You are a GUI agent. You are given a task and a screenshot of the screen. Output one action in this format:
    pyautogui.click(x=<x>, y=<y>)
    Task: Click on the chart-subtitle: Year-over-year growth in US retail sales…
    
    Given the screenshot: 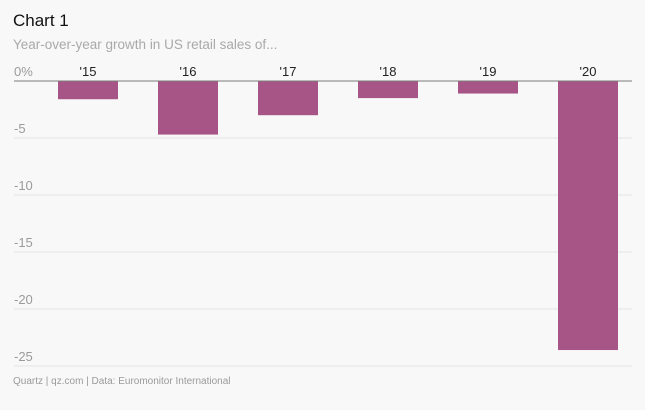 What is the action you would take?
    pyautogui.click(x=145, y=44)
    